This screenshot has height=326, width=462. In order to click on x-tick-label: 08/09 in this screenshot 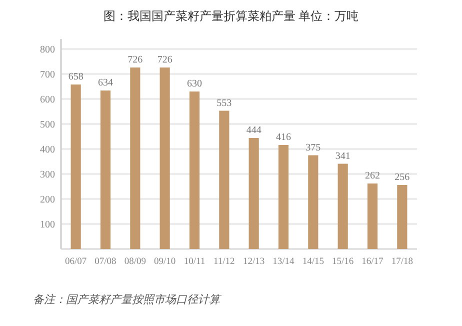, I will do `click(135, 262)`.